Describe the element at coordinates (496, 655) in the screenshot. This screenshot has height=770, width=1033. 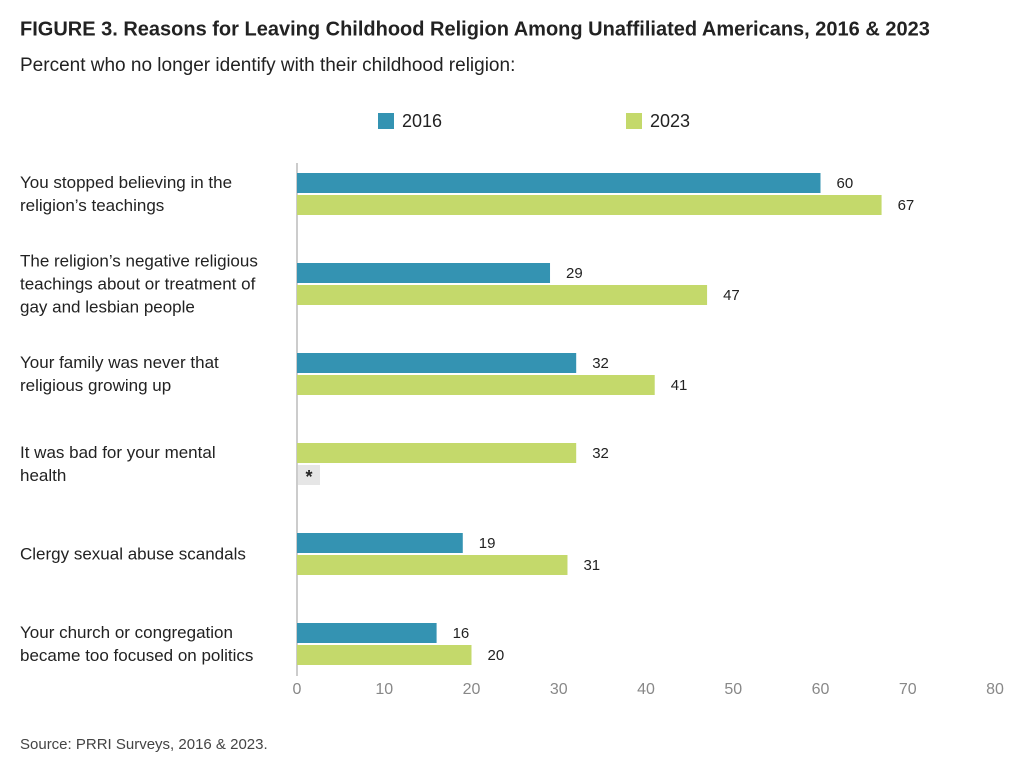
I see `value-label: 20` at that location.